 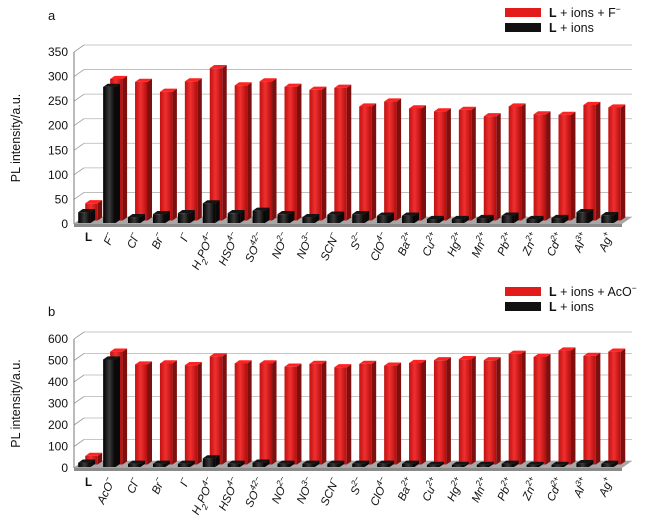 What do you see at coordinates (132, 239) in the screenshot?
I see `x-tick-label: Cl−` at bounding box center [132, 239].